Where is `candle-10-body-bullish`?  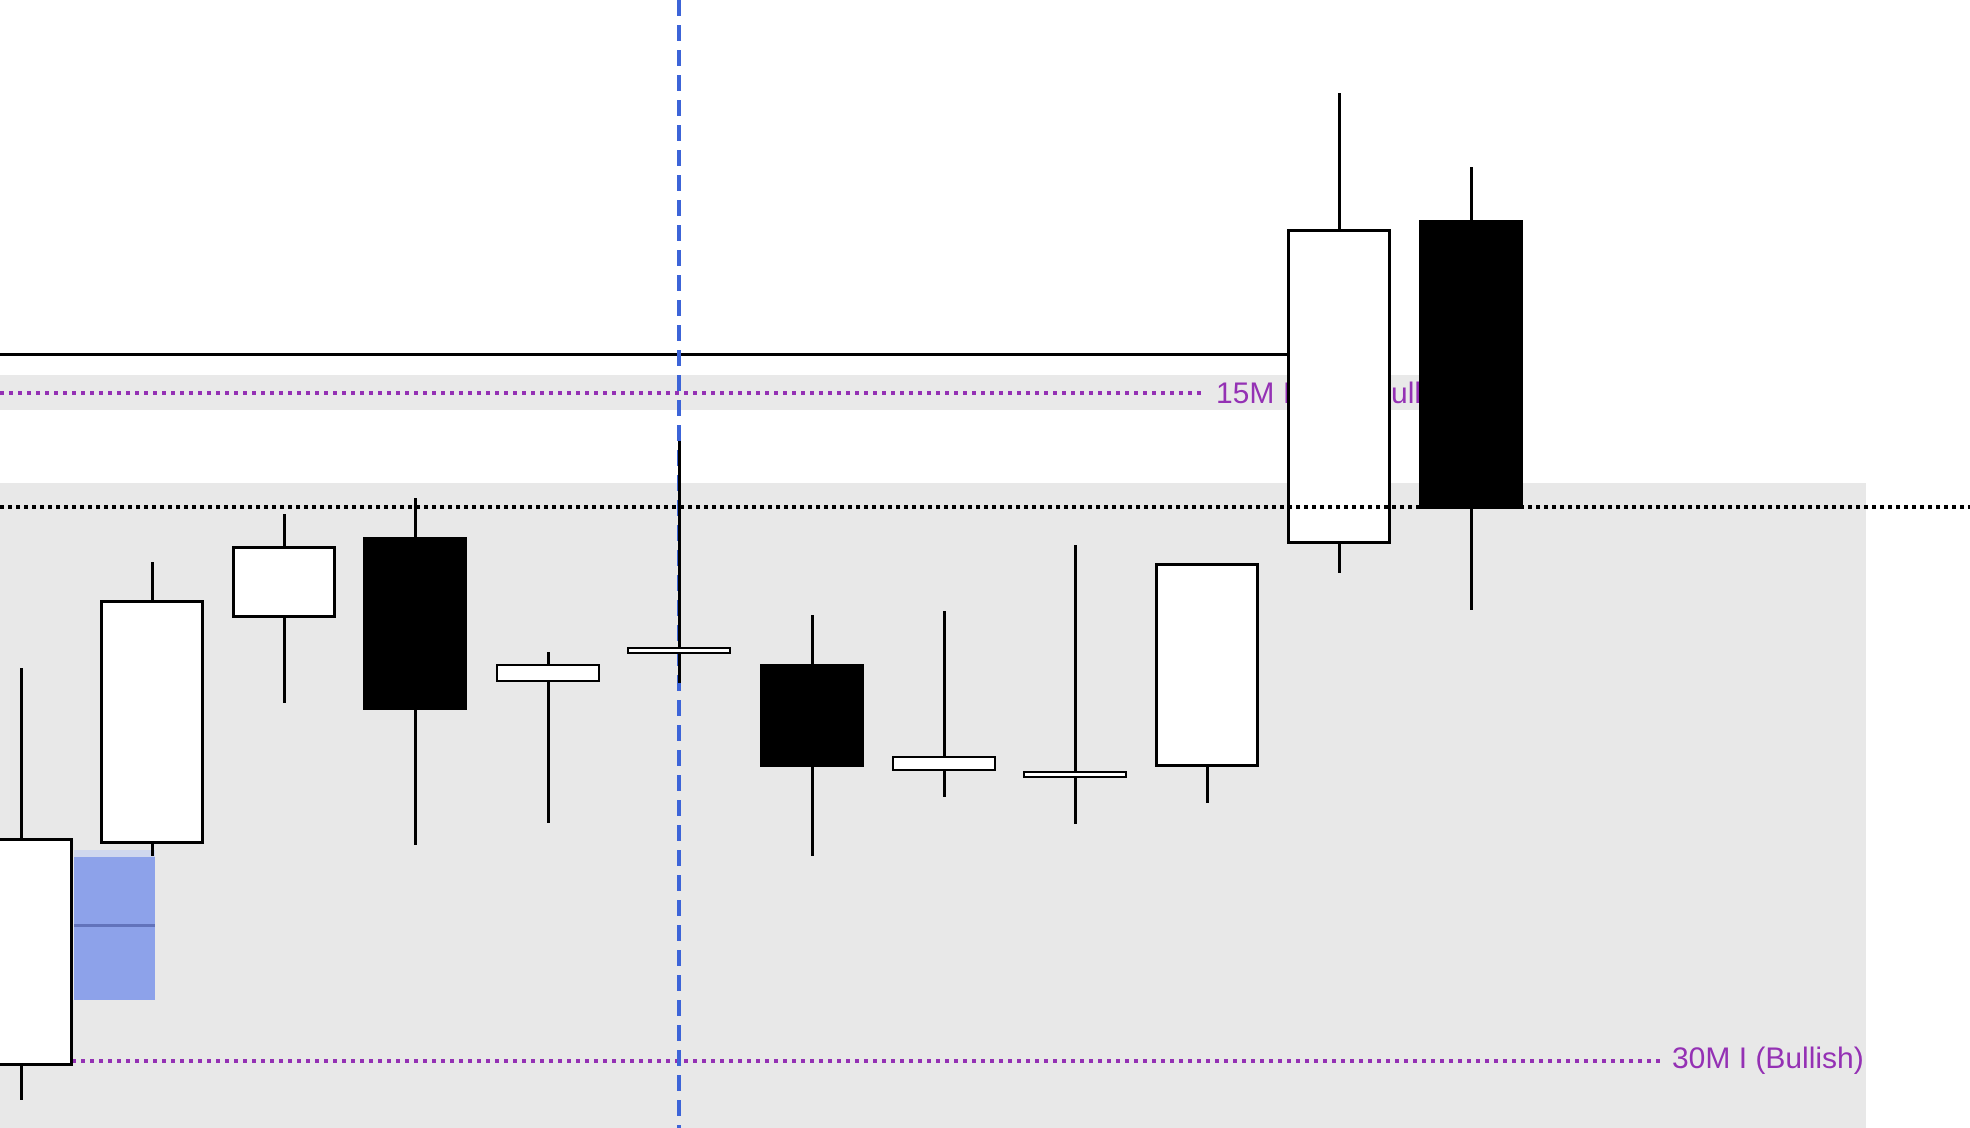 candle-10-body-bullish is located at coordinates (1207, 665).